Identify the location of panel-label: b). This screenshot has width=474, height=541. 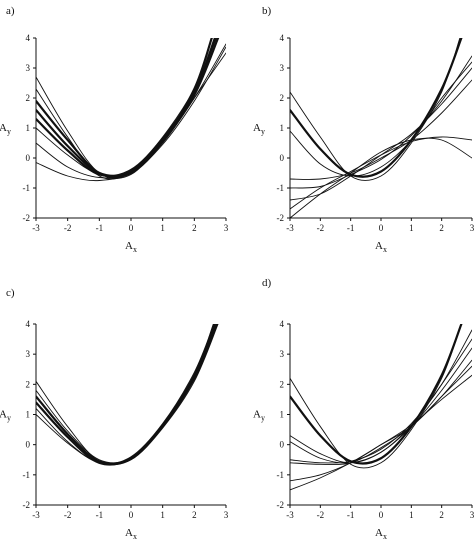
(267, 11).